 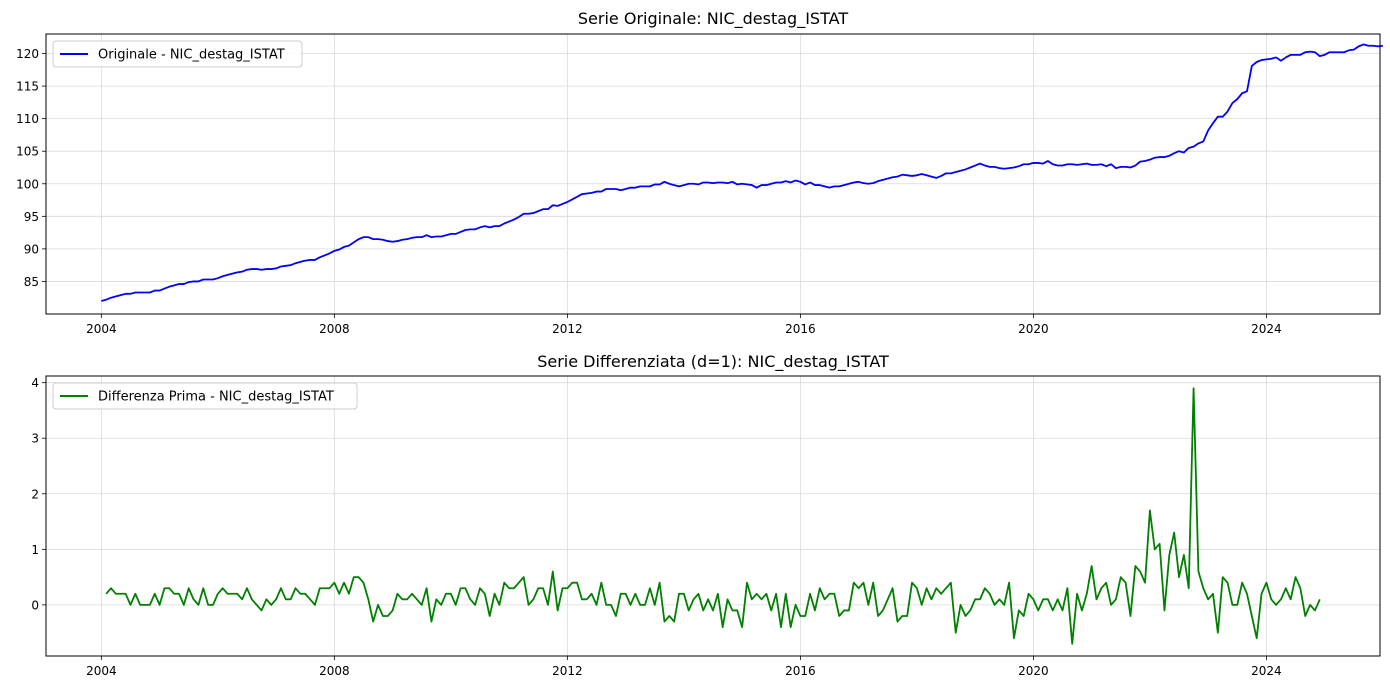 I want to click on y-tick-label: 90, so click(x=31, y=249).